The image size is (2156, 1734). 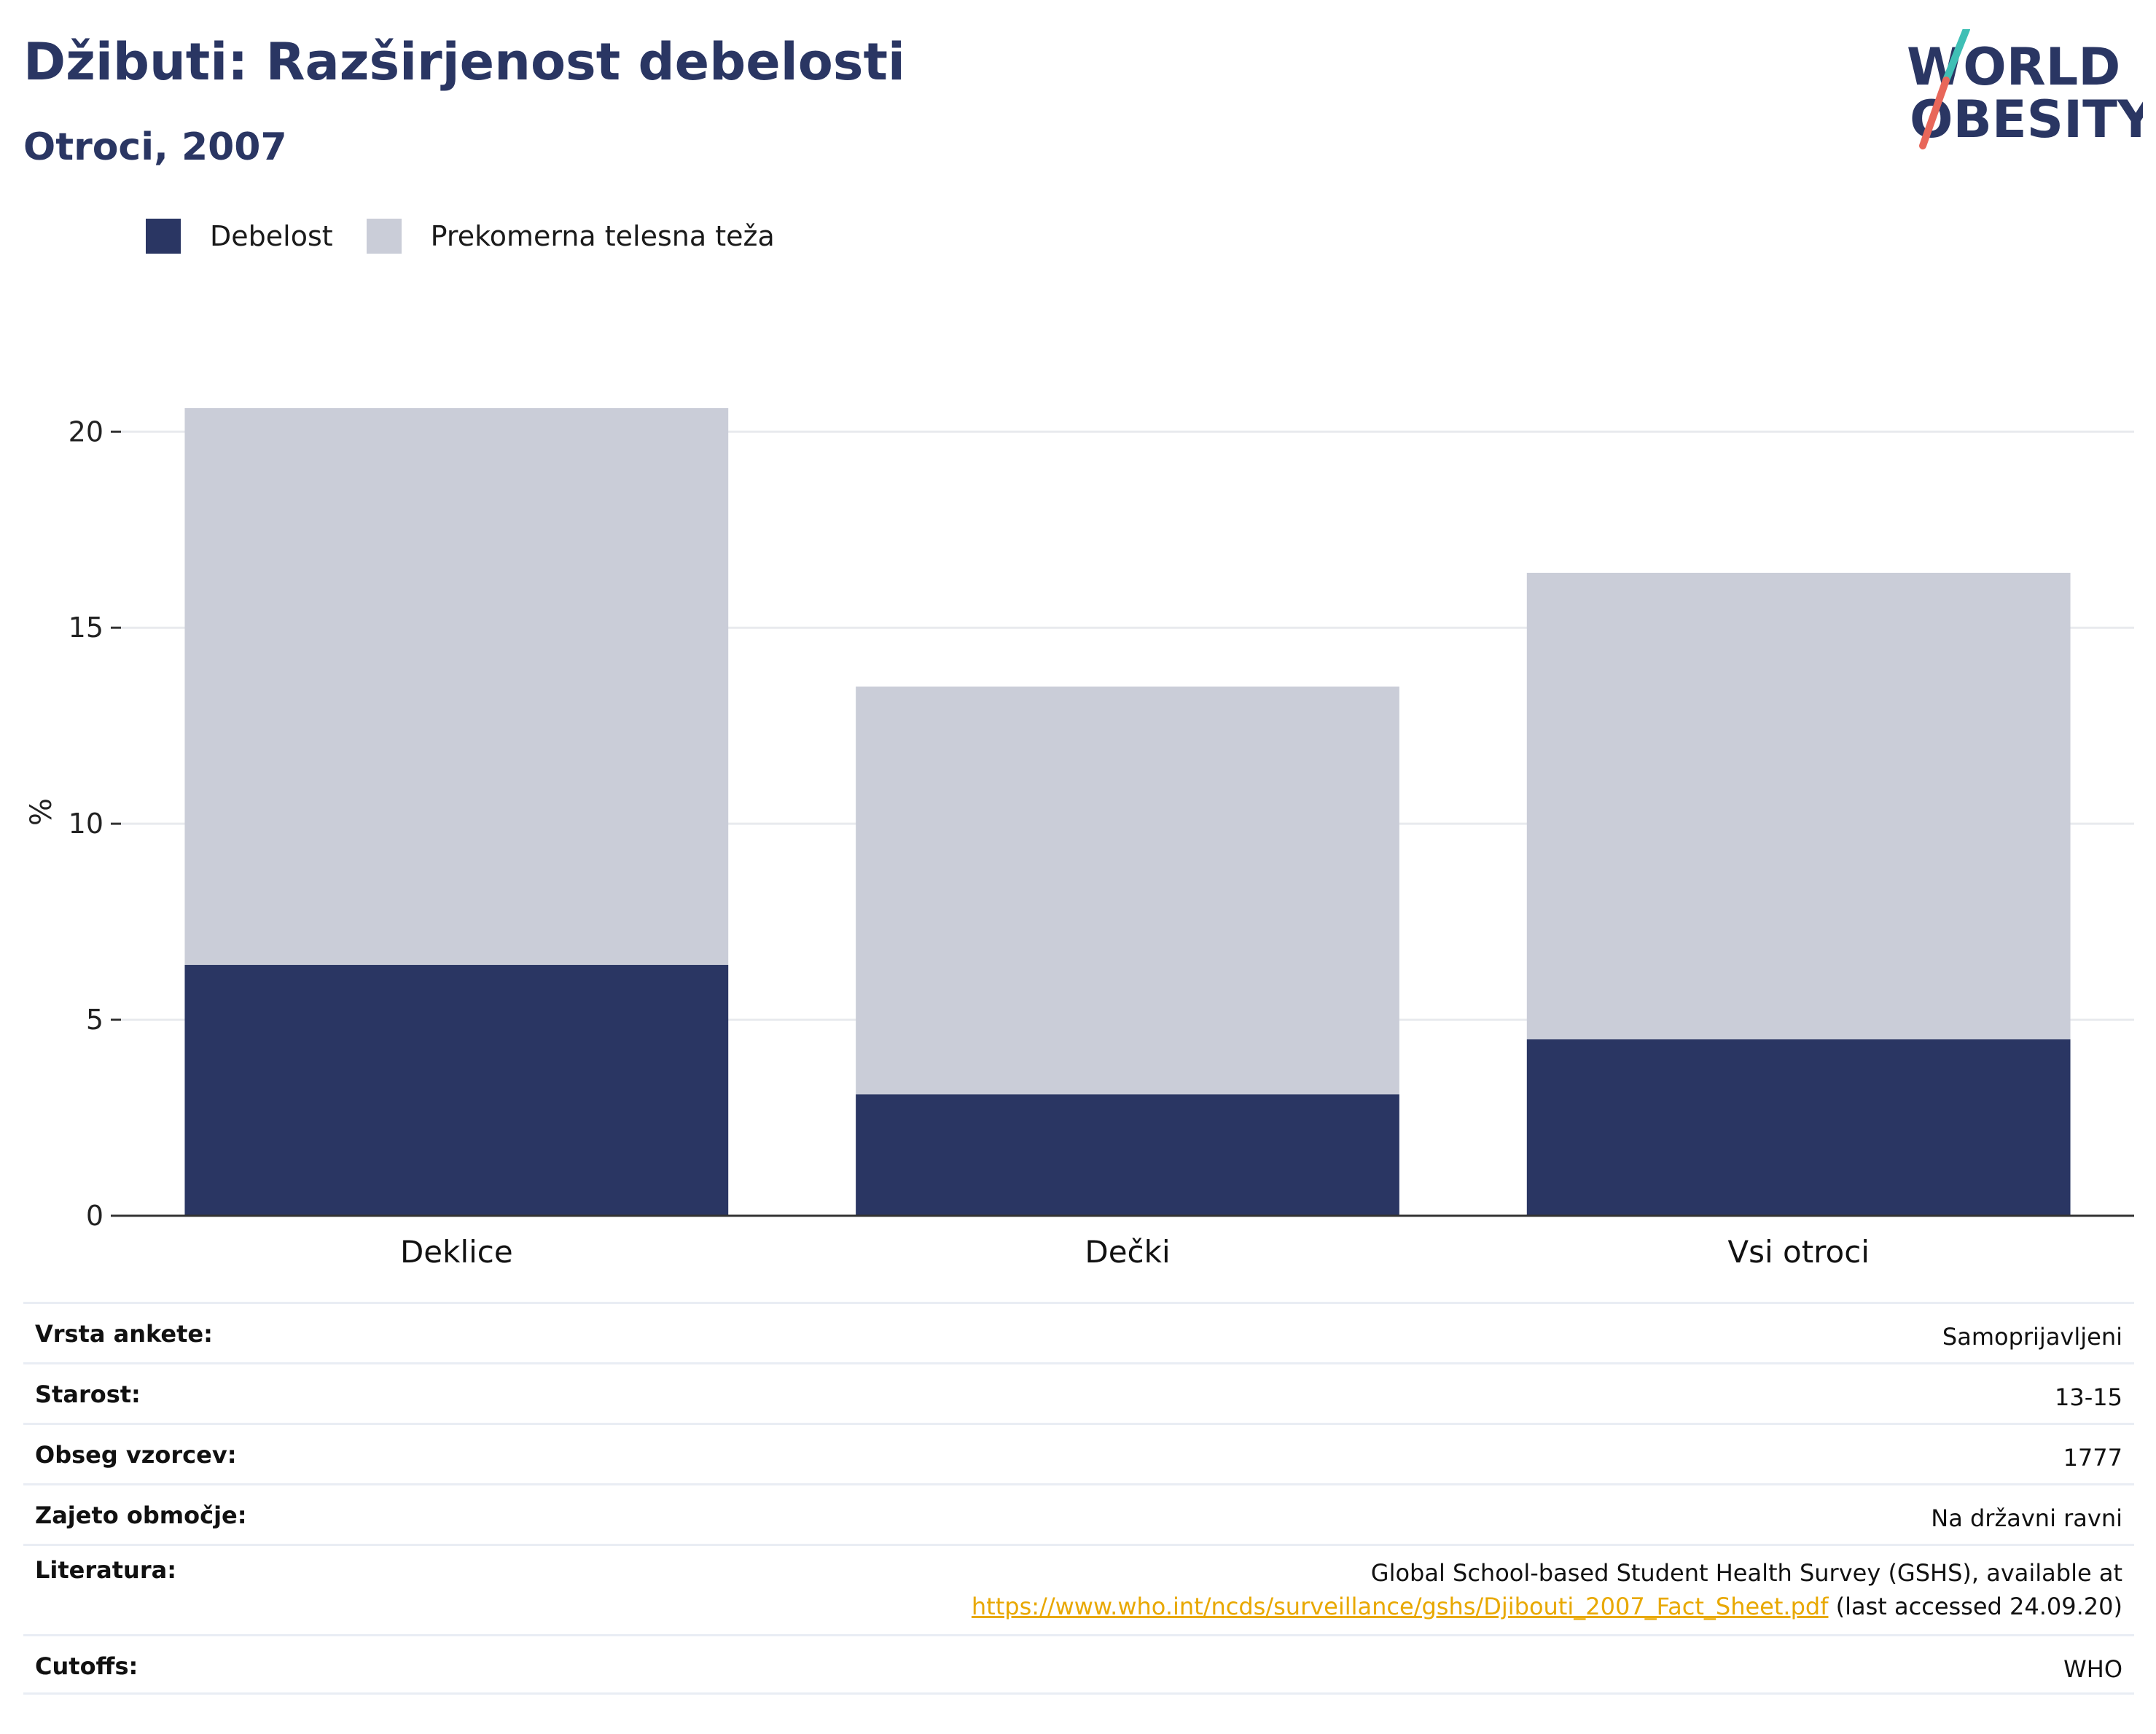 What do you see at coordinates (1079, 1513) in the screenshot?
I see `info-row-coverage: Zajeto območje: Na državni ravni` at bounding box center [1079, 1513].